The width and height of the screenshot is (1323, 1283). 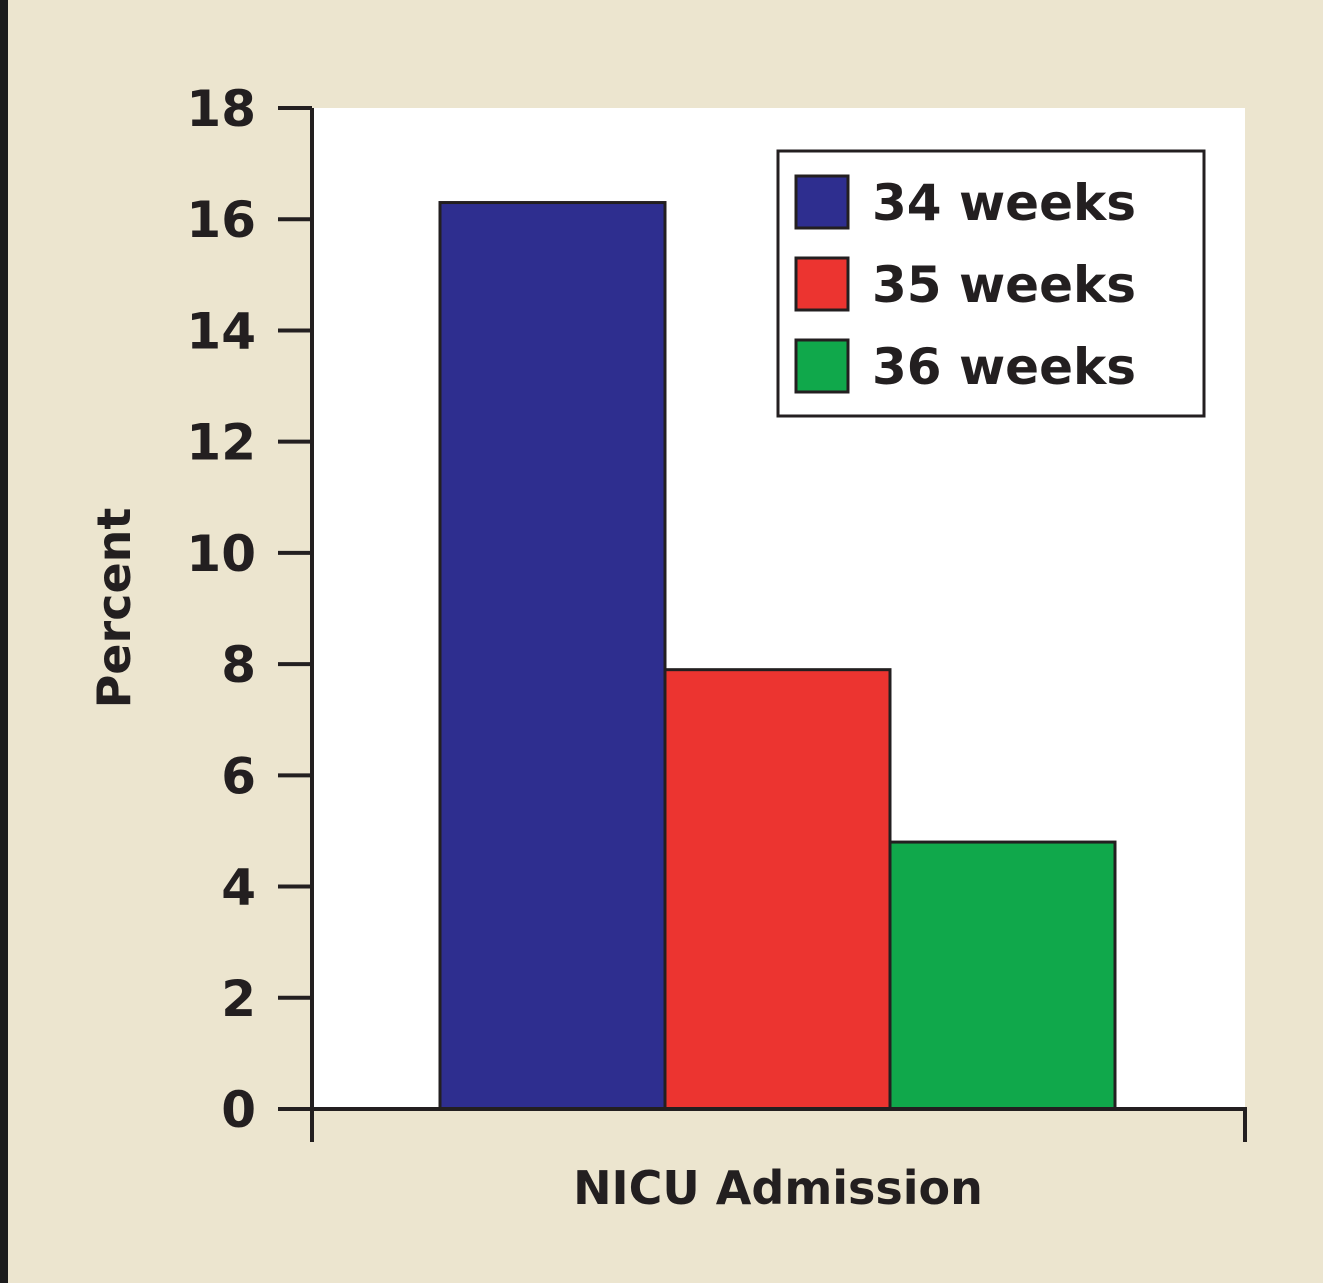 I want to click on legend-label-34-weeks: 34 weeks, so click(x=1004, y=203).